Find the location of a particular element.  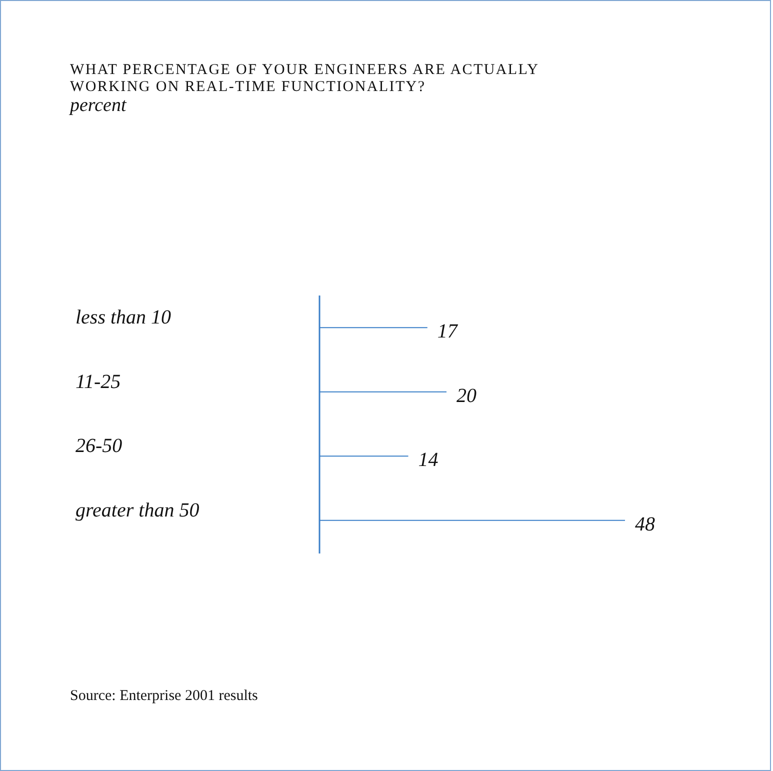

data-label: 48 is located at coordinates (645, 524).